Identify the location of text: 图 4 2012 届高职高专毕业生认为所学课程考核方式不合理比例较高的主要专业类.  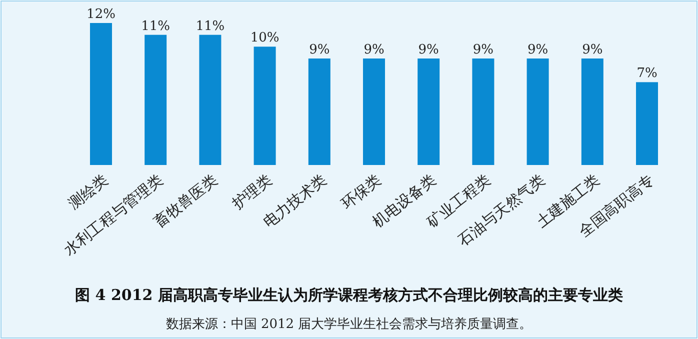
(349, 295).